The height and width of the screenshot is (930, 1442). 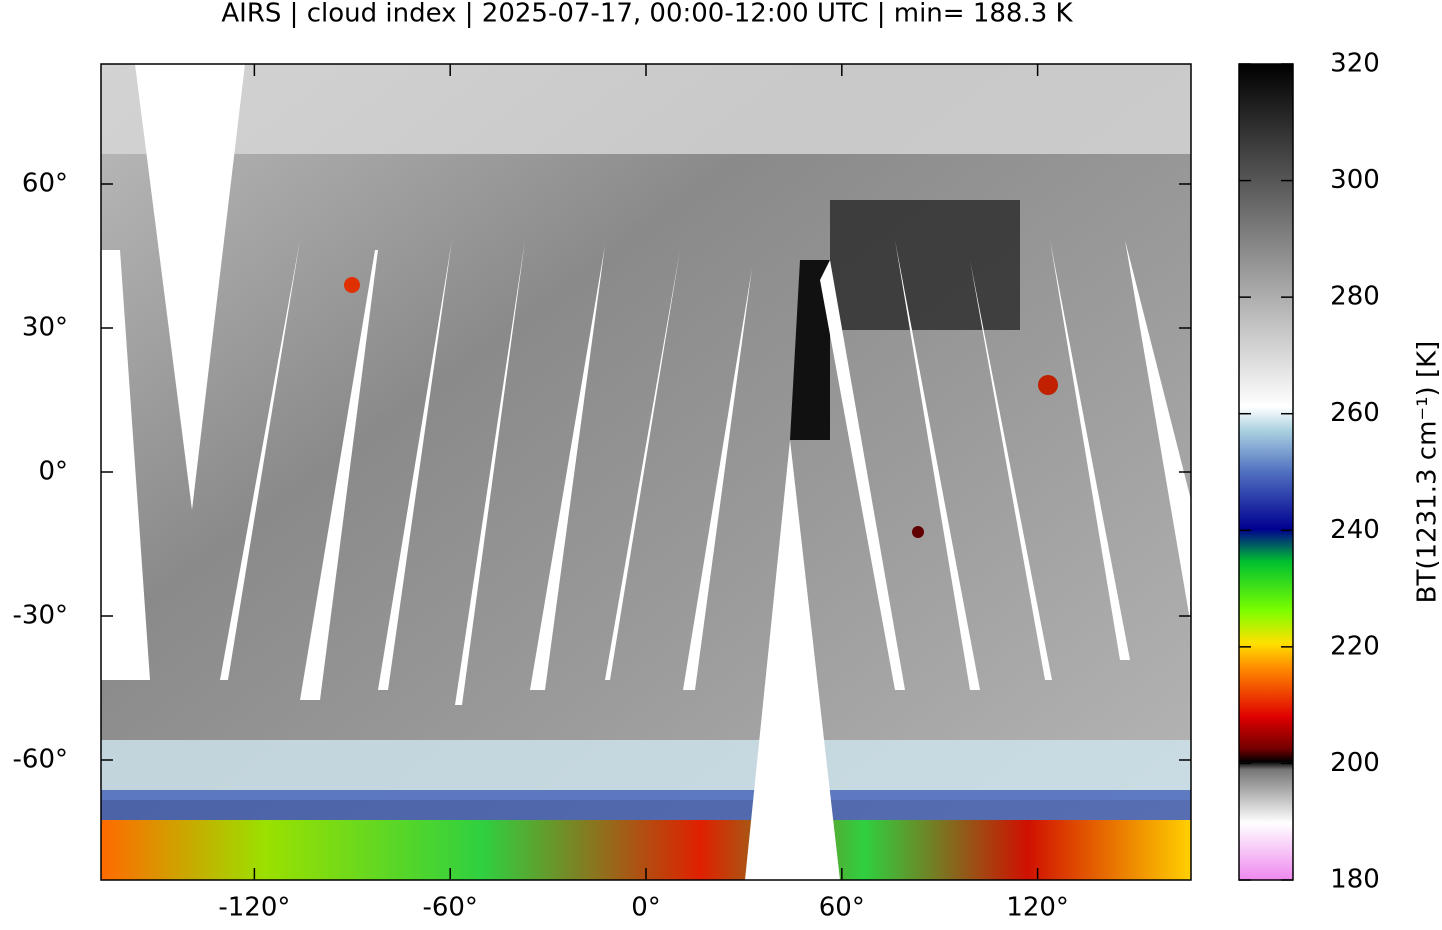 What do you see at coordinates (1355, 413) in the screenshot?
I see `colorbar-tick-label: 260` at bounding box center [1355, 413].